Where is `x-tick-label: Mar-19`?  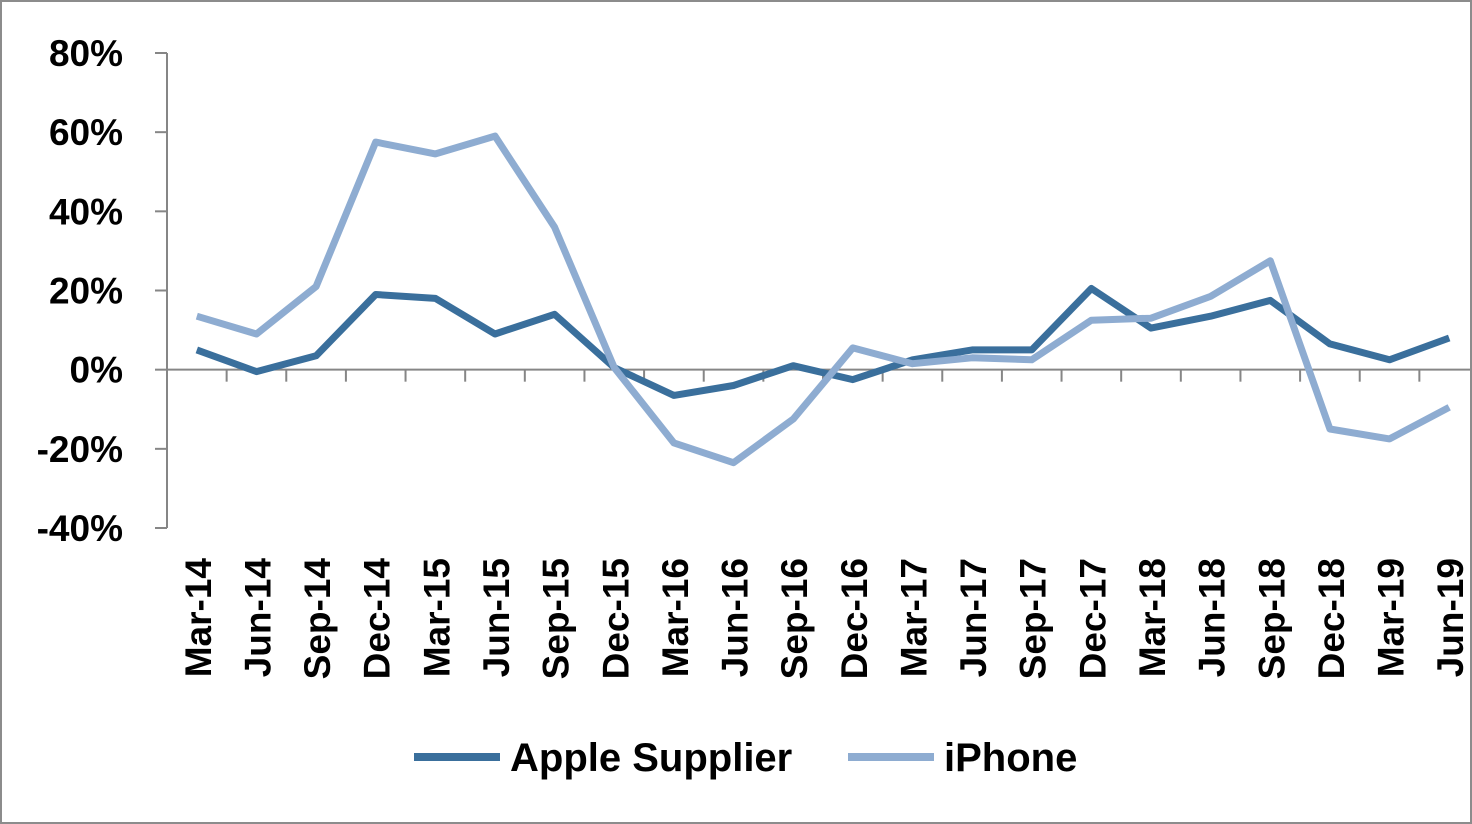 x-tick-label: Mar-19 is located at coordinates (1391, 617).